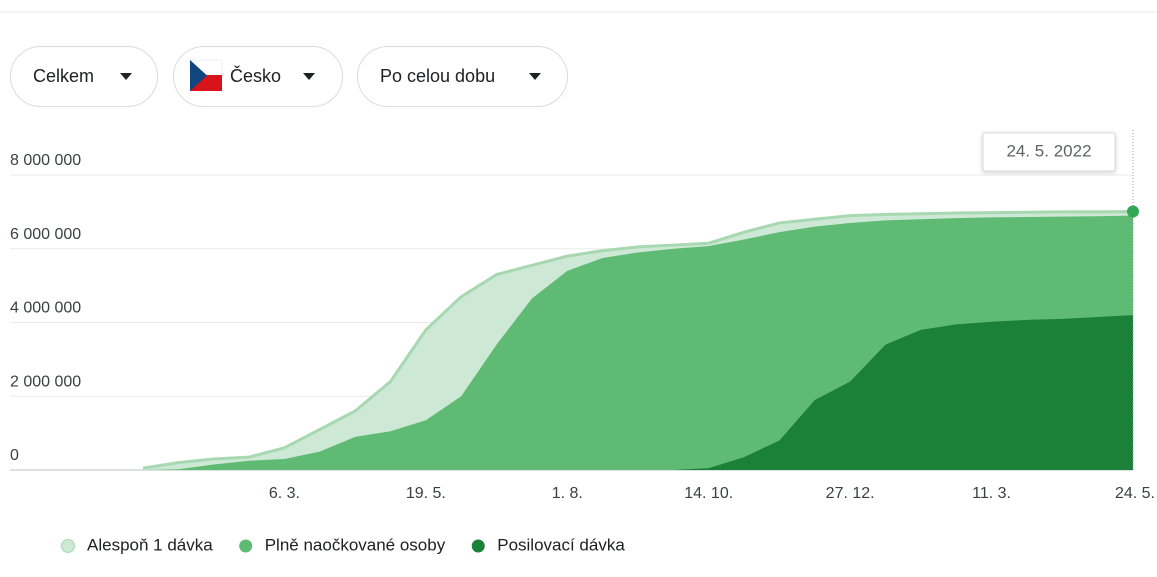 This screenshot has height=577, width=1157. Describe the element at coordinates (708, 493) in the screenshot. I see `x-tick-label: 14. 10.` at that location.